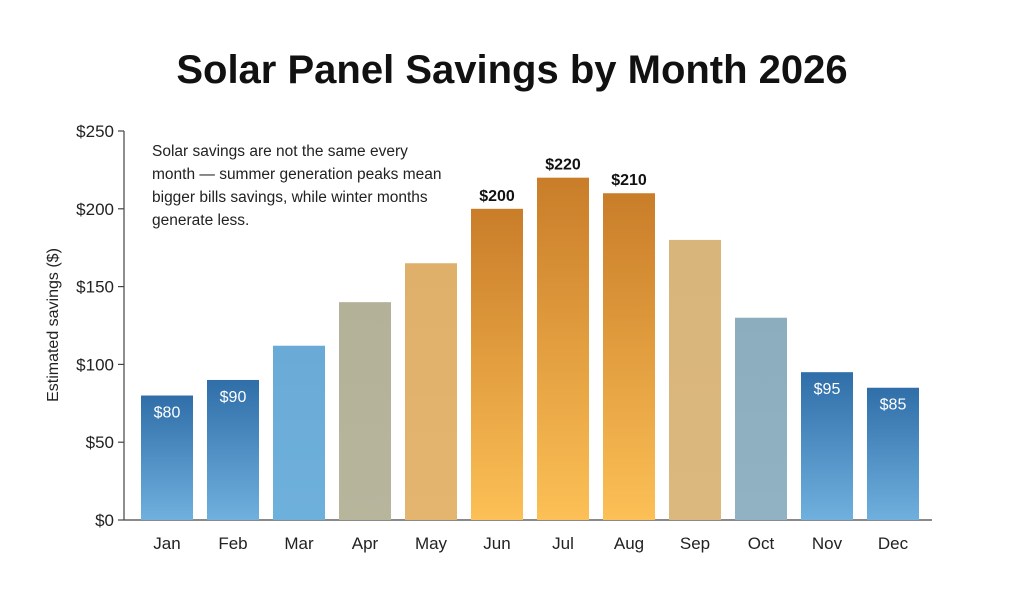 The width and height of the screenshot is (1024, 590). I want to click on data-label: $210, so click(629, 180).